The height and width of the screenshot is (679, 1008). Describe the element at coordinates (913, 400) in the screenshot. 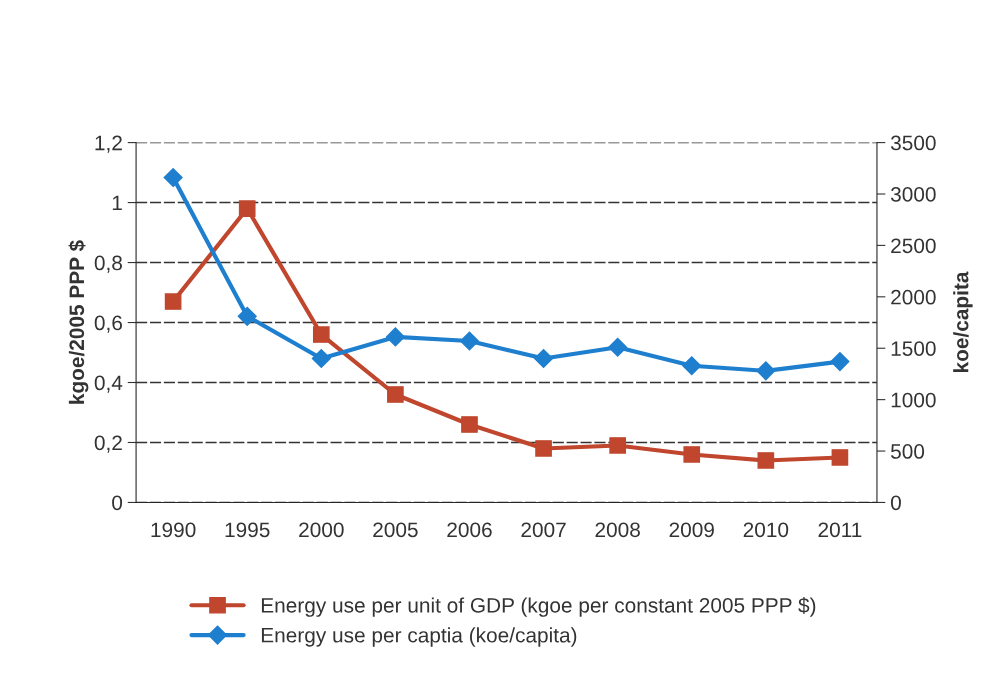

I see `y2-tick-label: 1000` at that location.